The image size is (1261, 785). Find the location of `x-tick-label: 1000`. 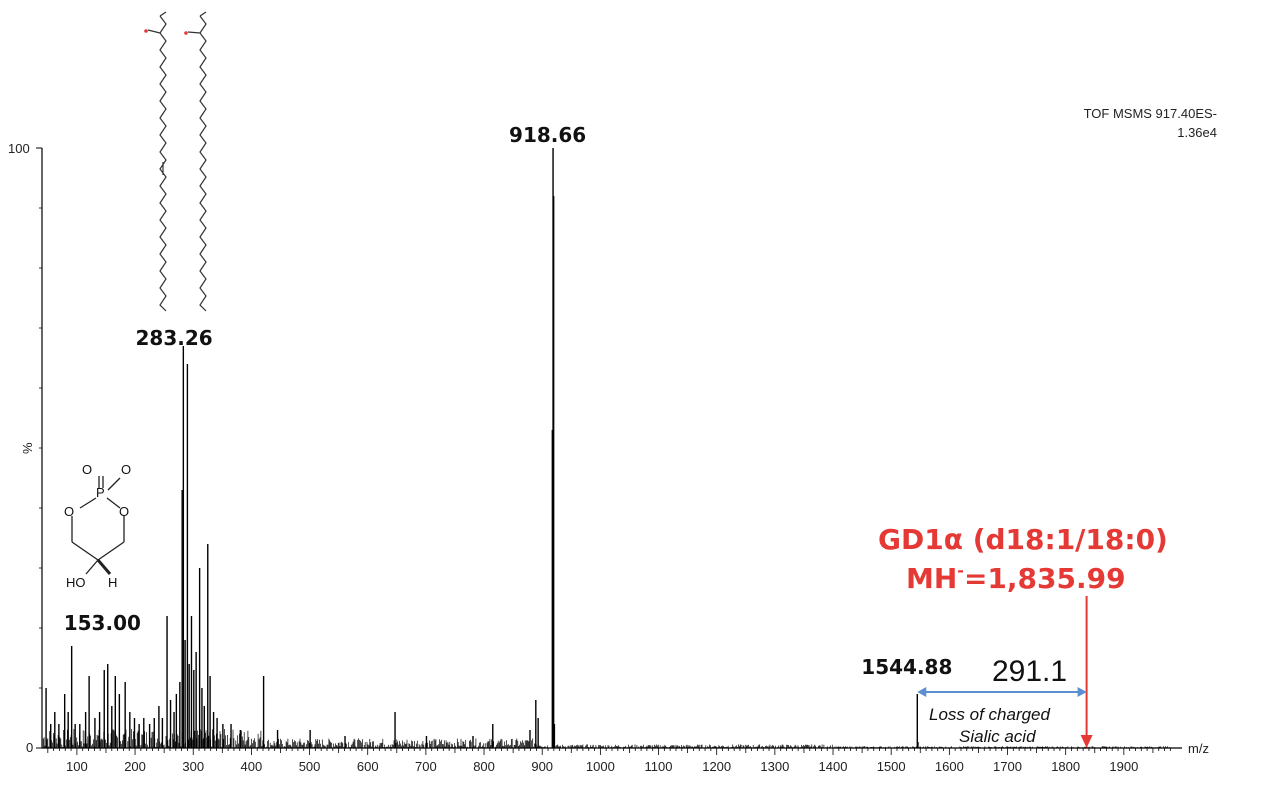

x-tick-label: 1000 is located at coordinates (600, 766).